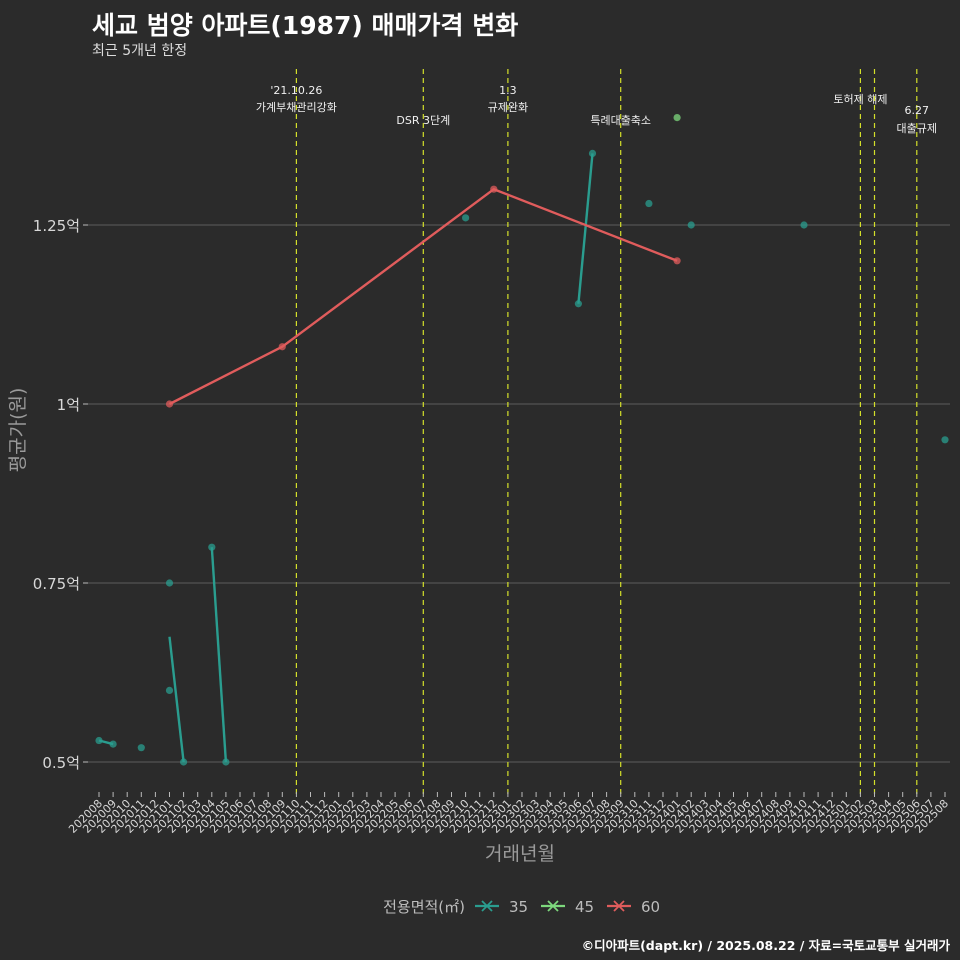  Describe the element at coordinates (620, 120) in the screenshot. I see `event-label: 특례대출축소` at that location.